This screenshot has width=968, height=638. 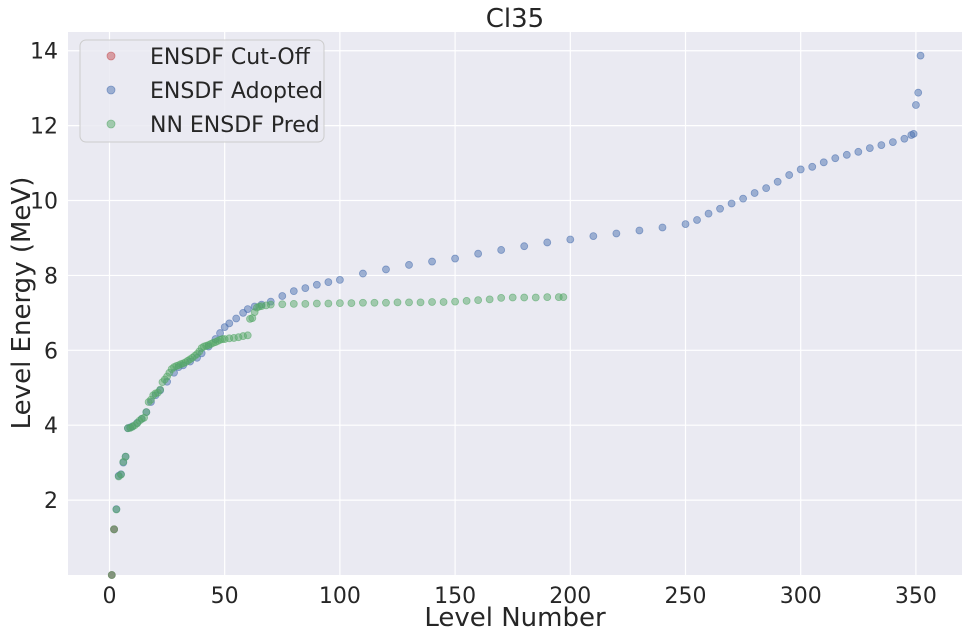 I want to click on x-axis-label: Level Number, so click(x=515, y=618).